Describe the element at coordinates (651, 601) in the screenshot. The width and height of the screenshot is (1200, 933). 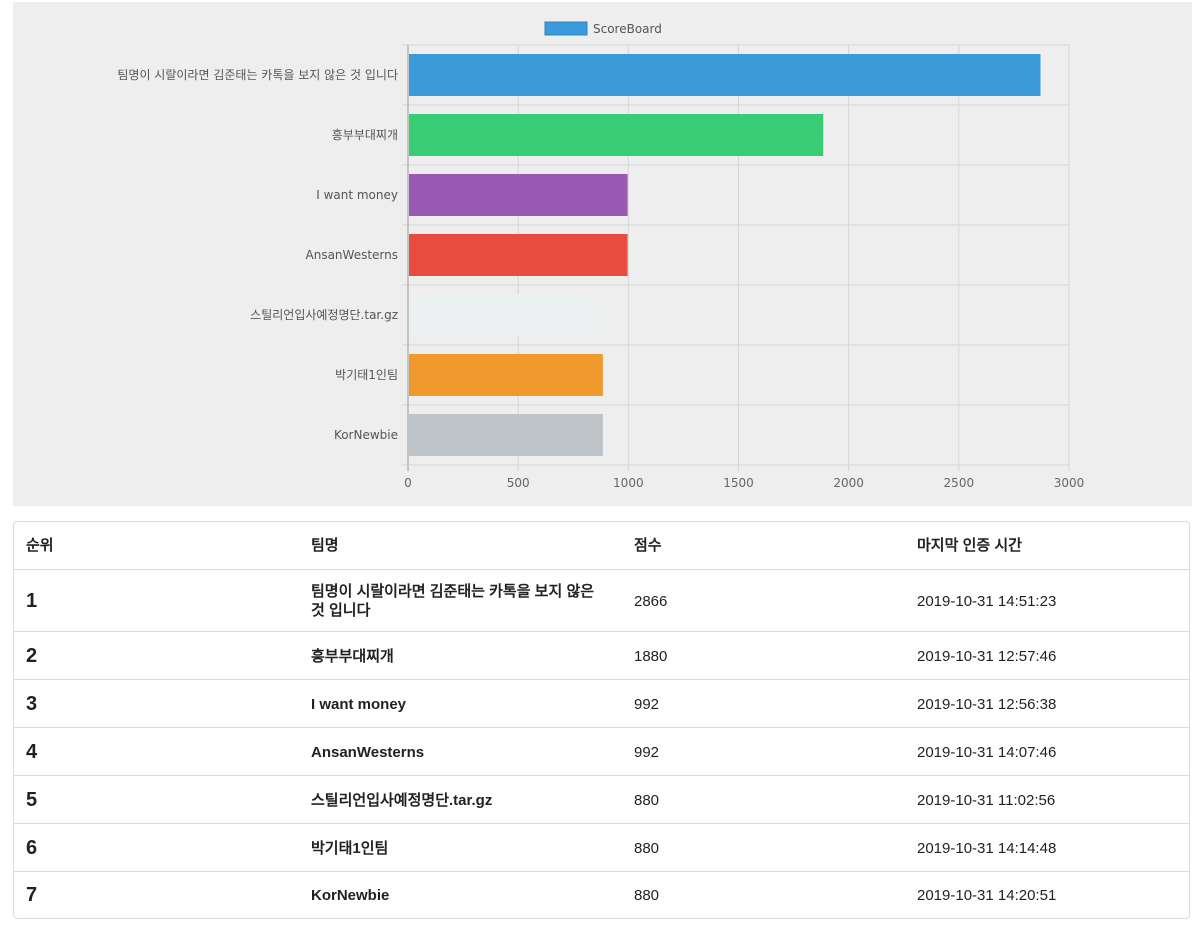
I see `score-cell: 2866` at that location.